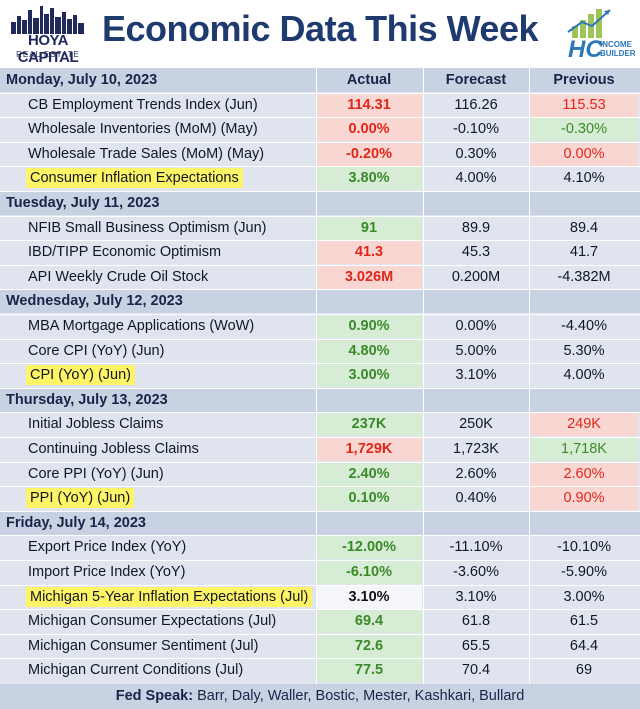  Describe the element at coordinates (369, 375) in the screenshot. I see `actual-value: 3.00%` at that location.